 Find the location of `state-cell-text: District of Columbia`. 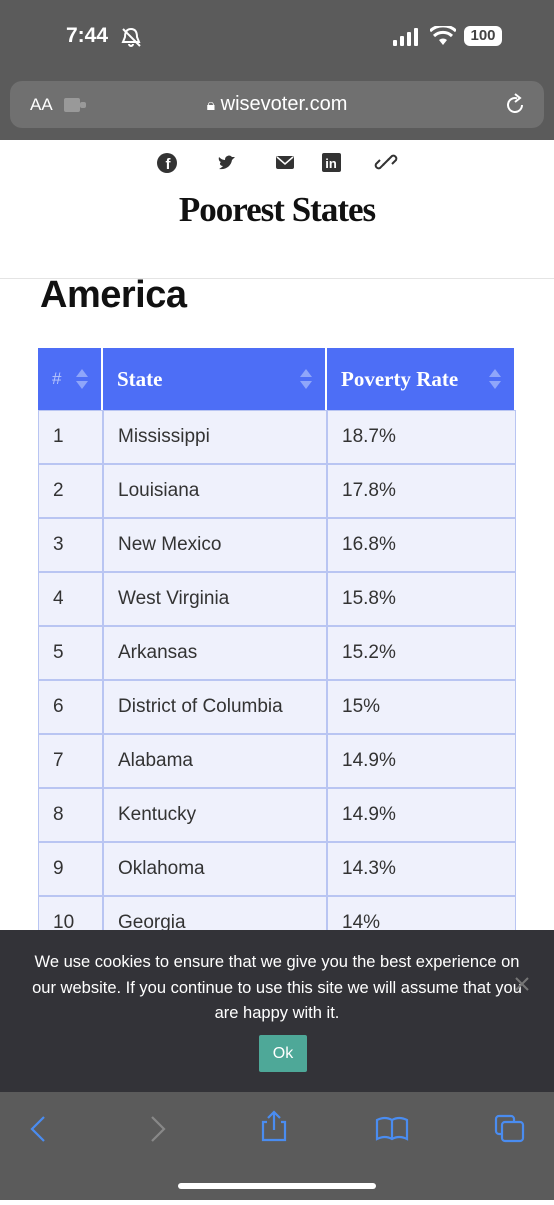

state-cell-text: District of Columbia is located at coordinates (200, 706).